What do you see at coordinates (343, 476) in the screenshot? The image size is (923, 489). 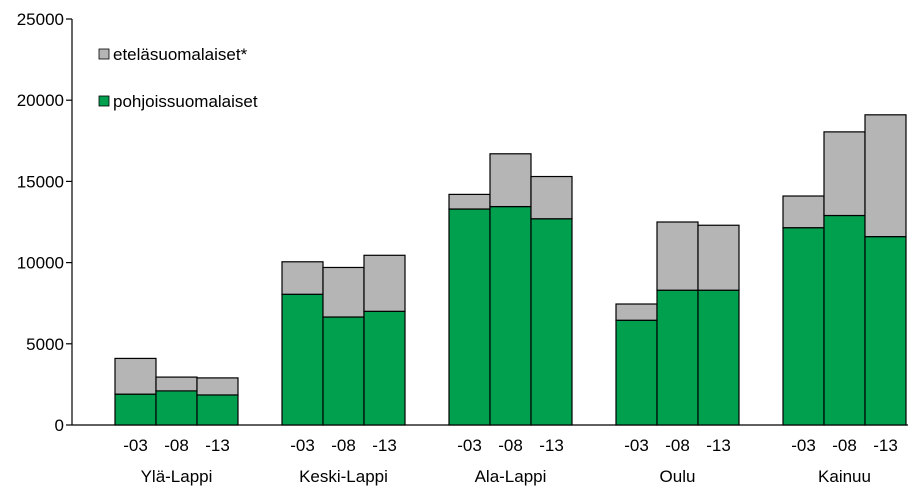 I see `x-category-label: Keski-Lappi` at bounding box center [343, 476].